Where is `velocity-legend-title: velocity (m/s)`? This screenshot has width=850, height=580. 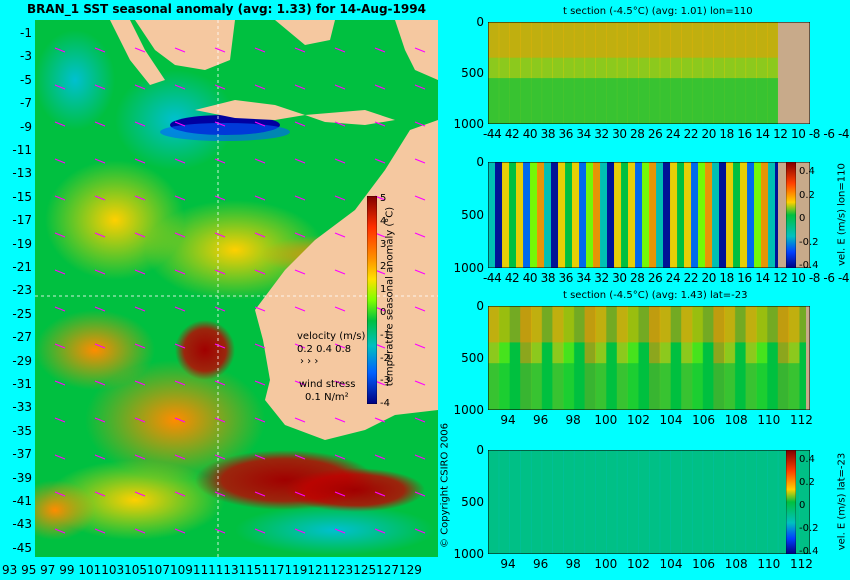
velocity-legend-title: velocity (m/s) is located at coordinates (331, 336).